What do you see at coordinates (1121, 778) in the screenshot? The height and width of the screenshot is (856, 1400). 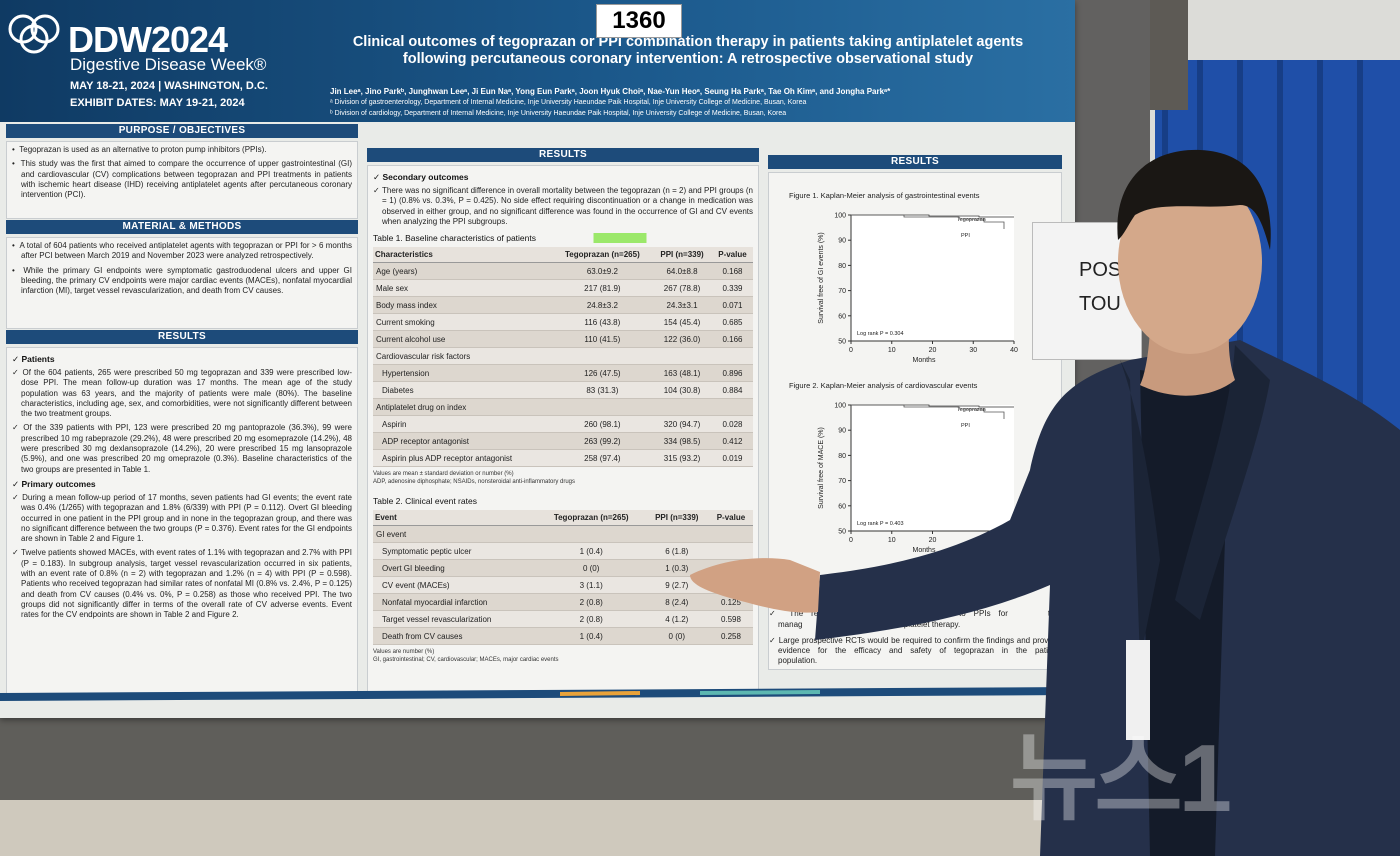 I see `watermark: 뉴스1` at bounding box center [1121, 778].